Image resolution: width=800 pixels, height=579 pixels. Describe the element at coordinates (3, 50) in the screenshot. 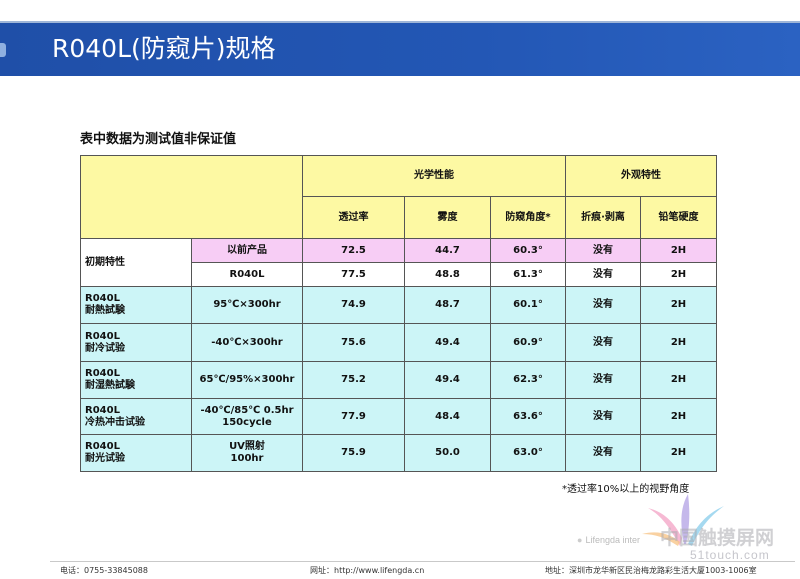

I see `banner-tab` at that location.